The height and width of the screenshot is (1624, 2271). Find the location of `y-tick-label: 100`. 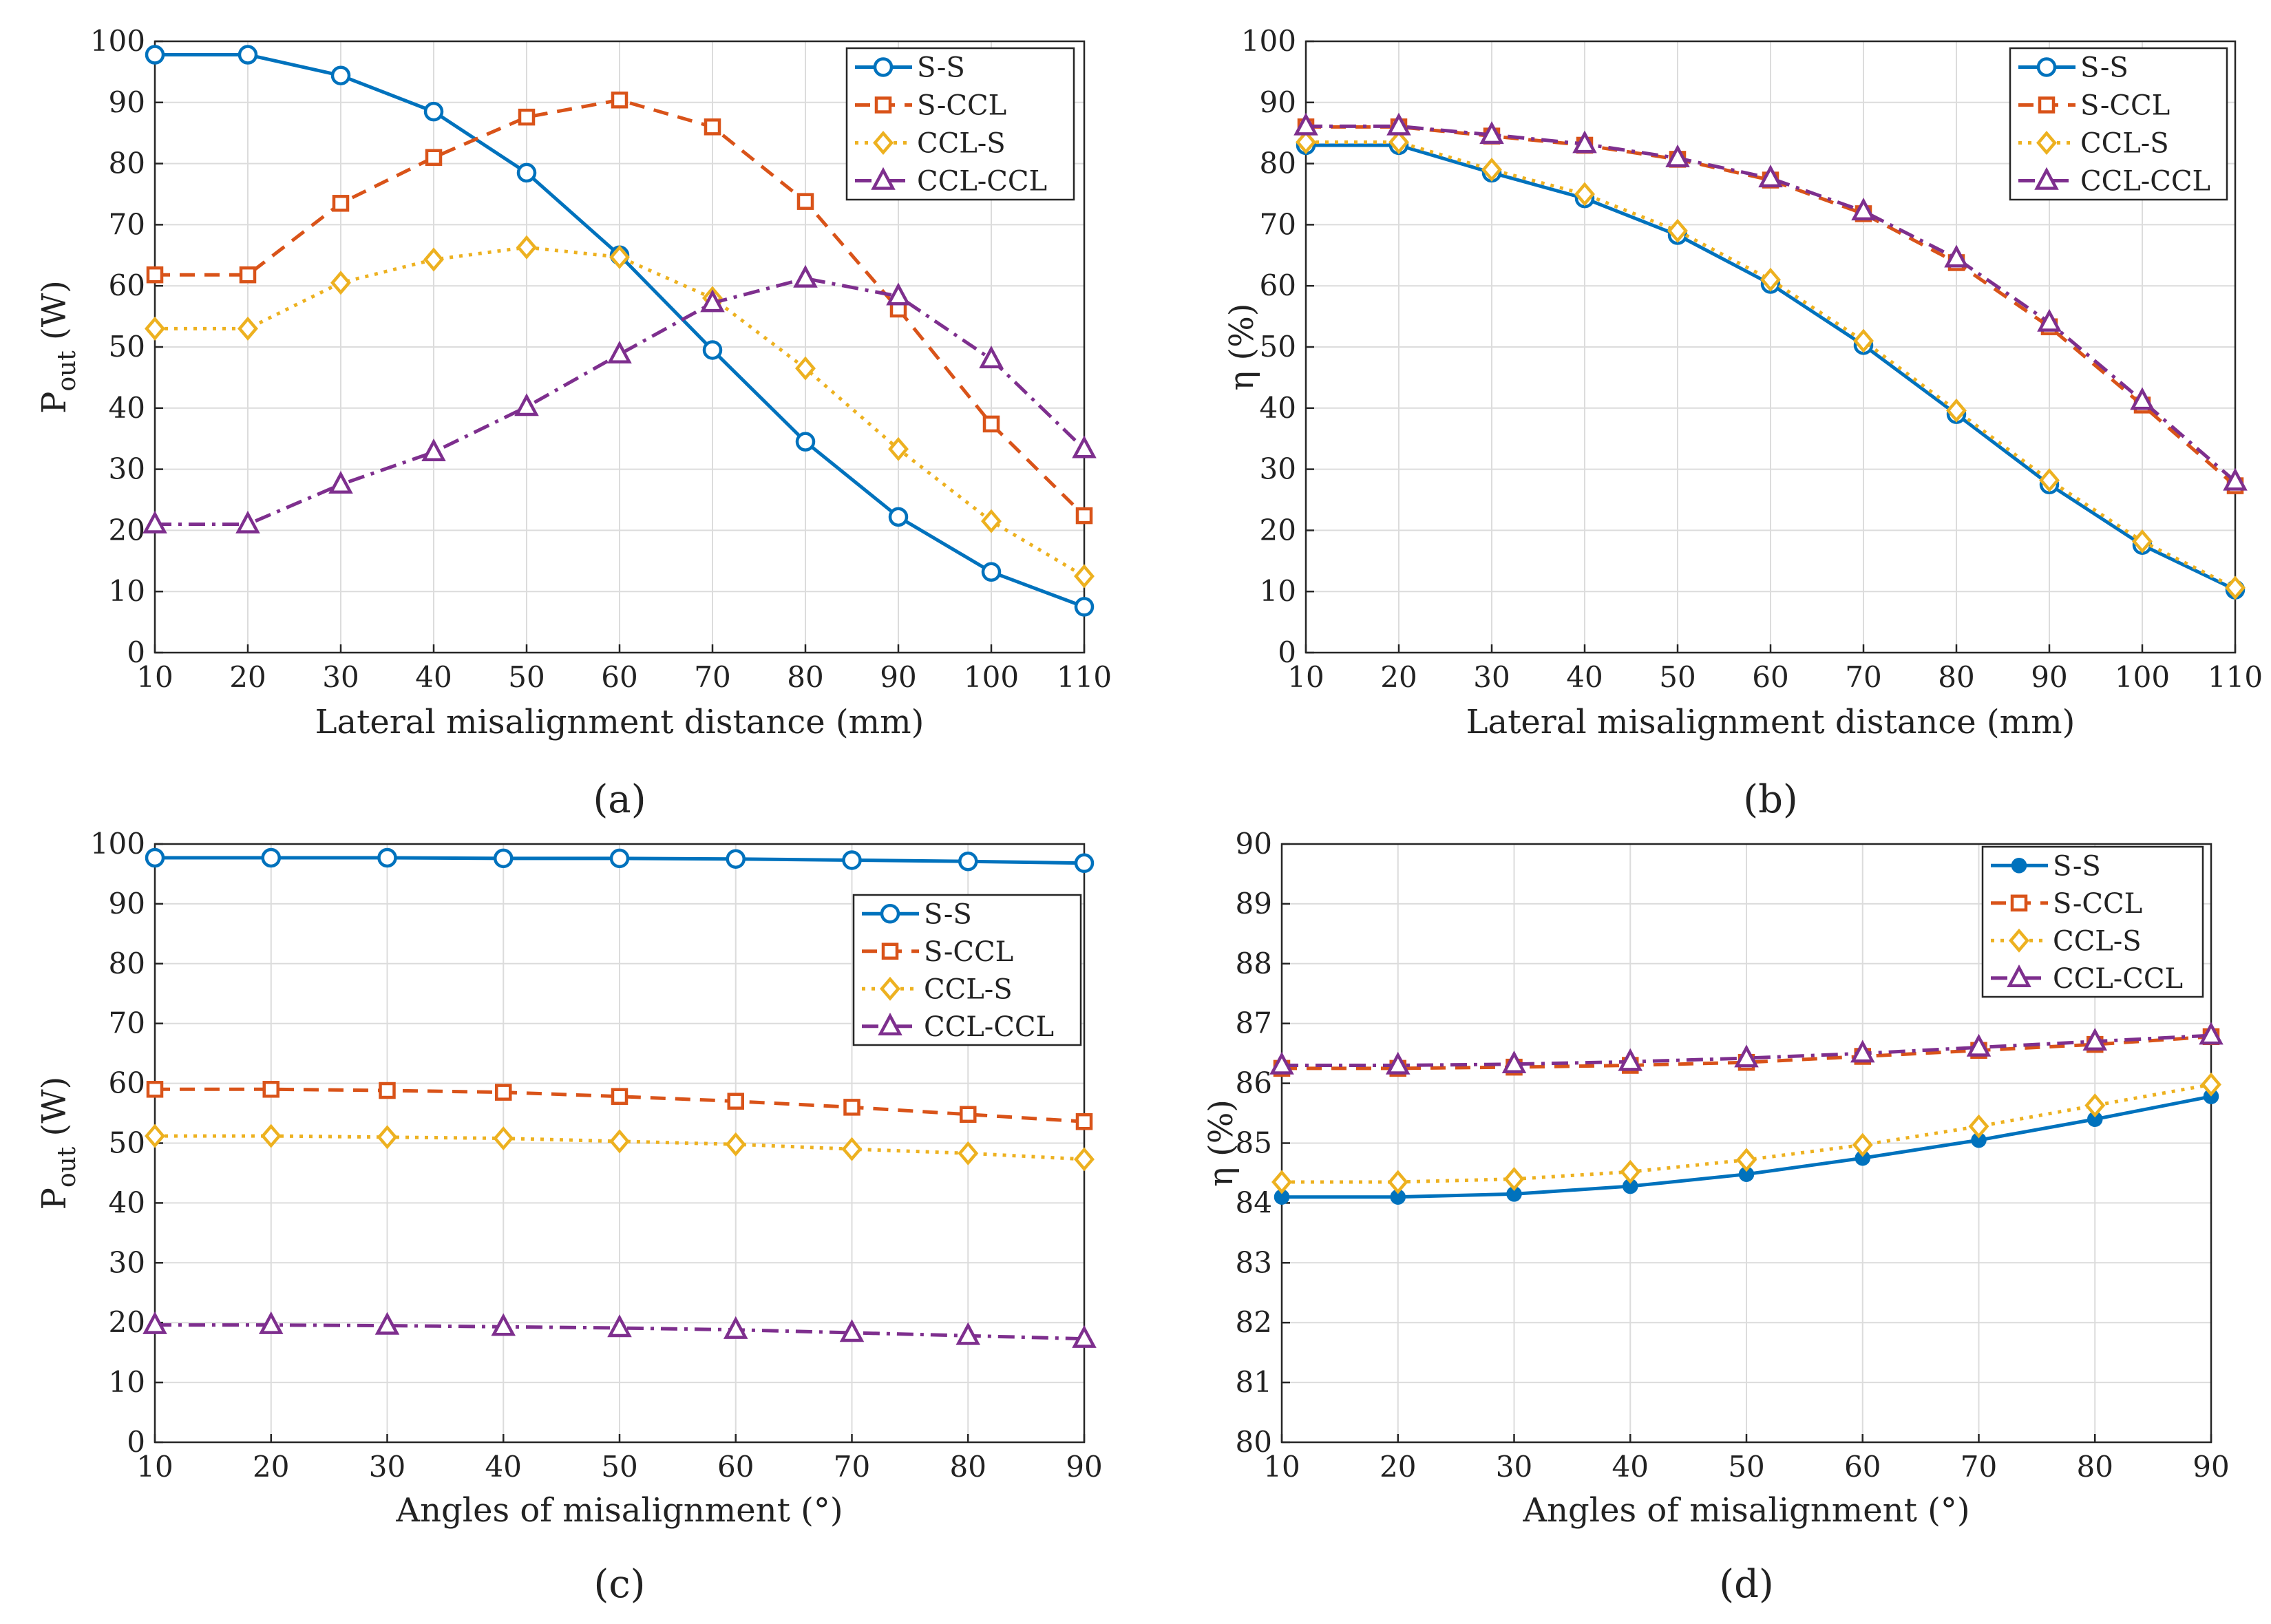

y-tick-label: 100 is located at coordinates (117, 844).